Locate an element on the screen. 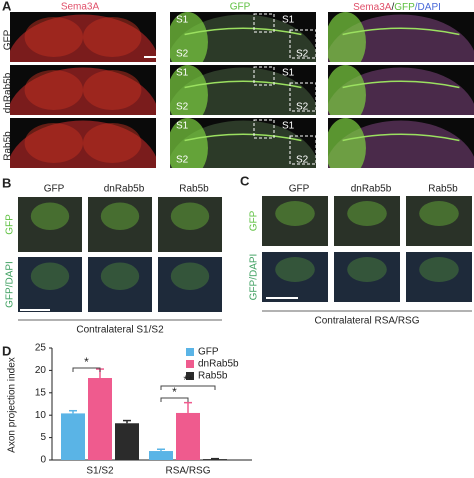 This screenshot has height=478, width=474. header-part: GFP is located at coordinates (404, 7).